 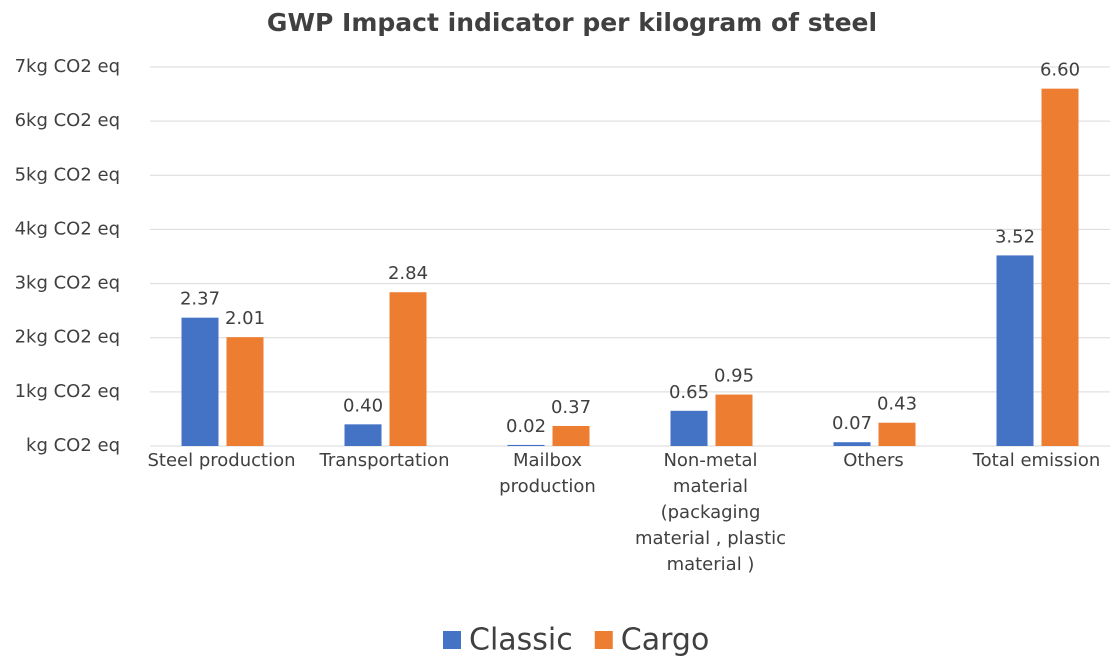 I want to click on data-label: 0.37, so click(x=571, y=407).